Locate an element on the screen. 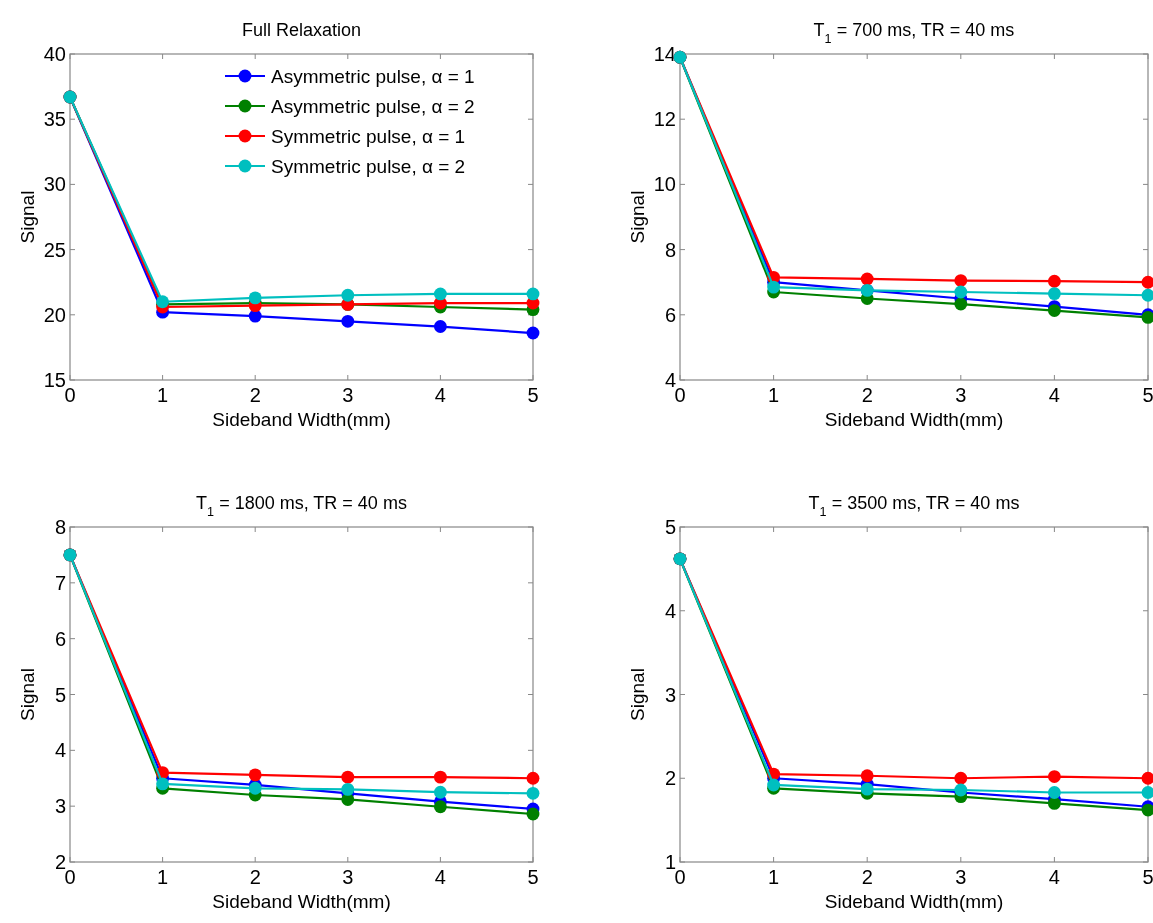 The height and width of the screenshot is (923, 1153). chart-title: T$_{1}$ = 700 ms, TR = 40 ms is located at coordinates (914, 33).